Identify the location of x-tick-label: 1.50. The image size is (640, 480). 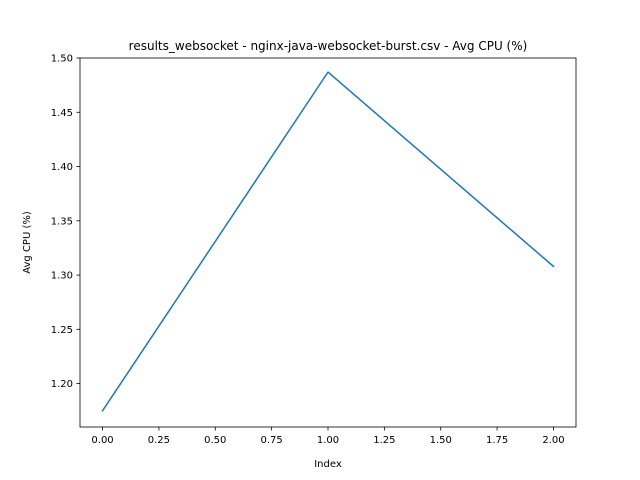
(441, 440).